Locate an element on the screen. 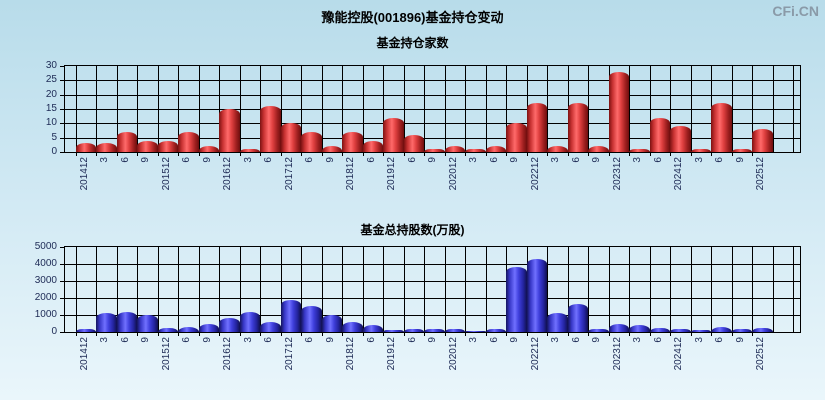 The image size is (825, 400). y-axis-tick-label: 15 is located at coordinates (51, 108).